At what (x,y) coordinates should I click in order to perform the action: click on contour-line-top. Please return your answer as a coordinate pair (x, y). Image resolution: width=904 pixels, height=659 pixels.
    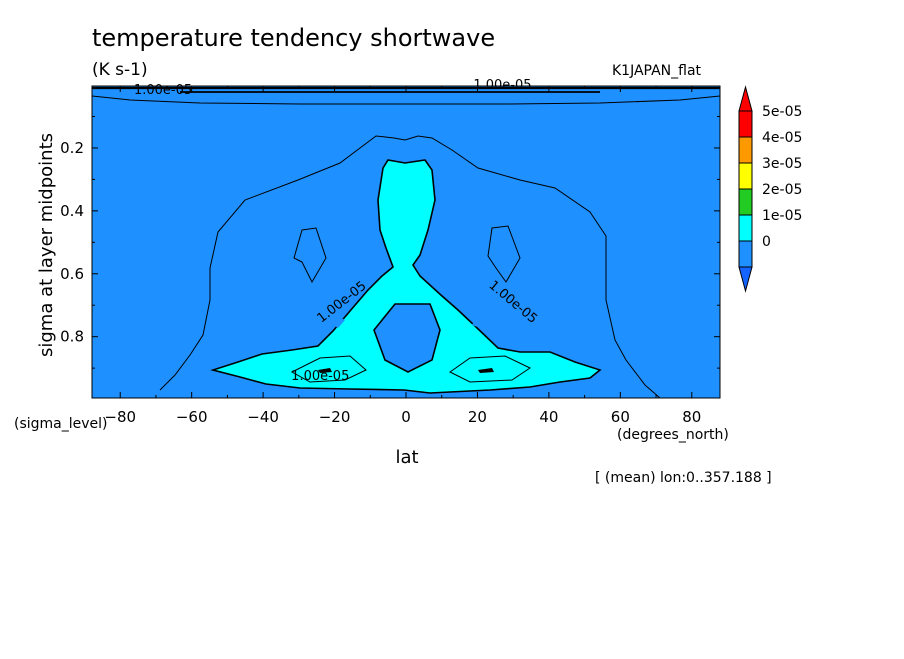
    Looking at the image, I should click on (406, 100).